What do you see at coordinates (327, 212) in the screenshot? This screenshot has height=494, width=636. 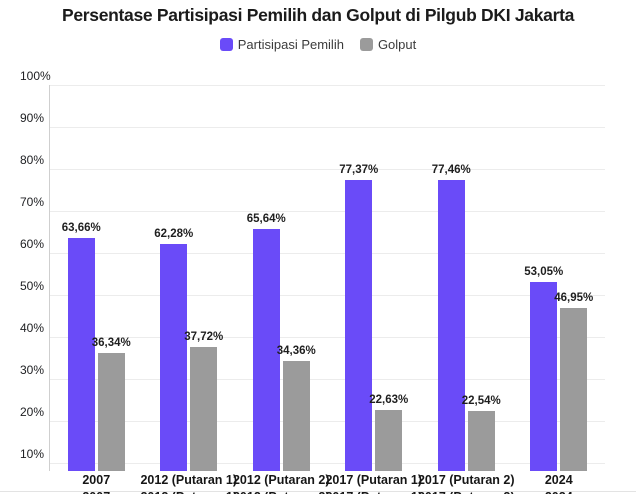 I see `gridline-70%` at bounding box center [327, 212].